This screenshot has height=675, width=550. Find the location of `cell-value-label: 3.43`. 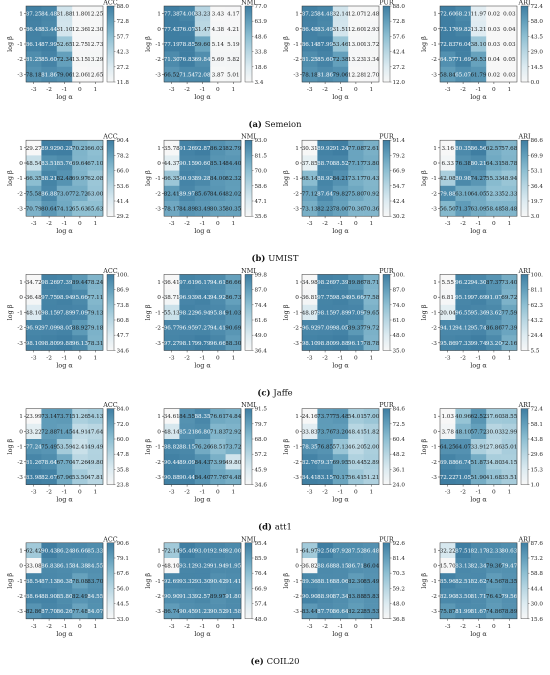

cell-value-label: 3.43 is located at coordinates (218, 15).